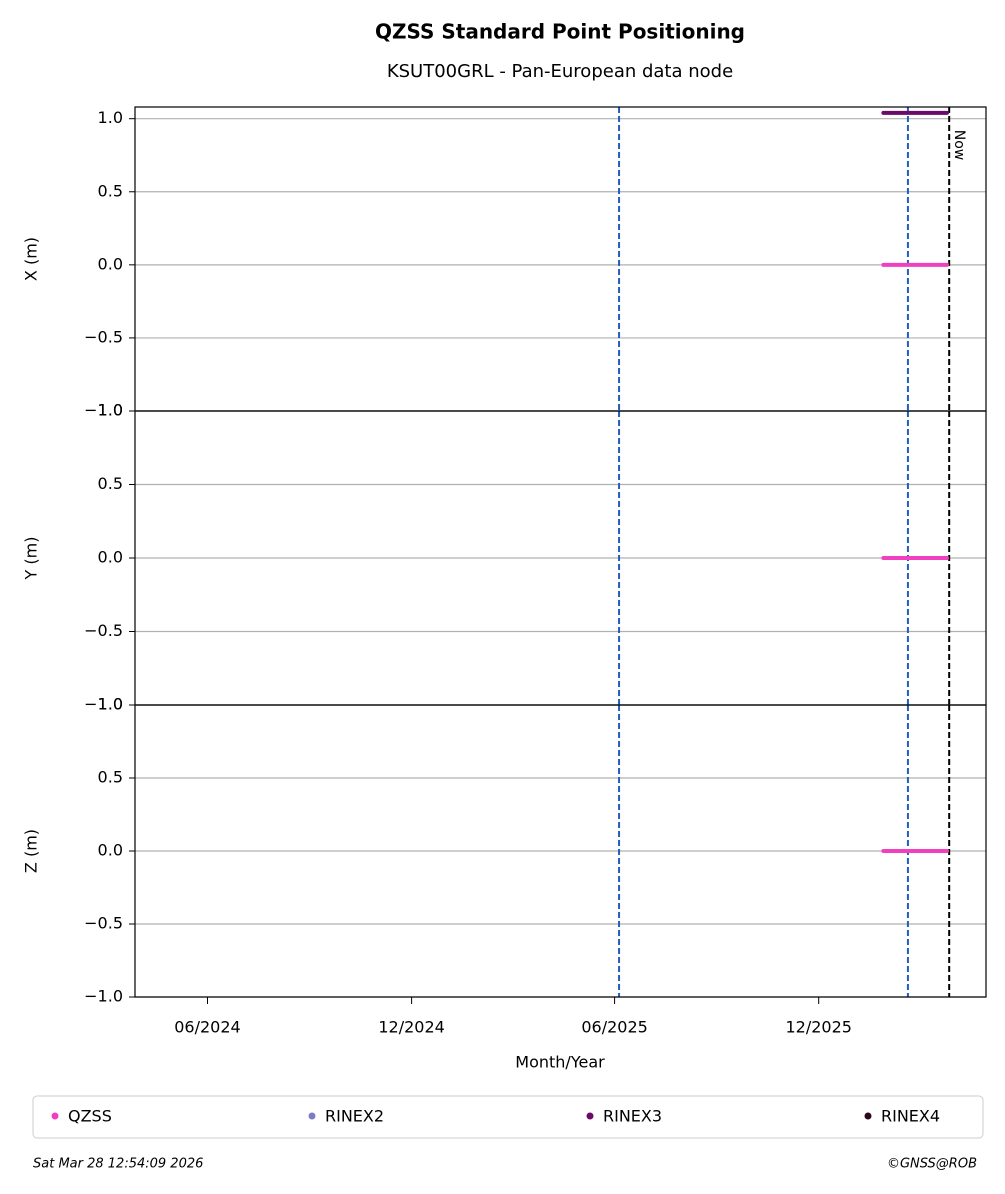 The height and width of the screenshot is (1194, 1005). I want to click on x-tick-label: 12/2024, so click(411, 1027).